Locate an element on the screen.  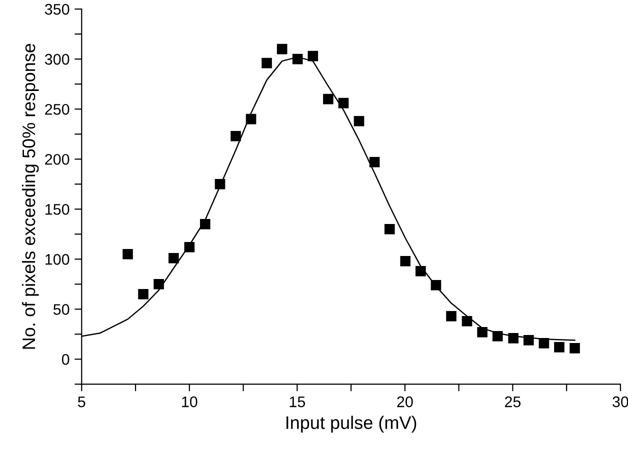
x-tick-label: 30 is located at coordinates (620, 402).